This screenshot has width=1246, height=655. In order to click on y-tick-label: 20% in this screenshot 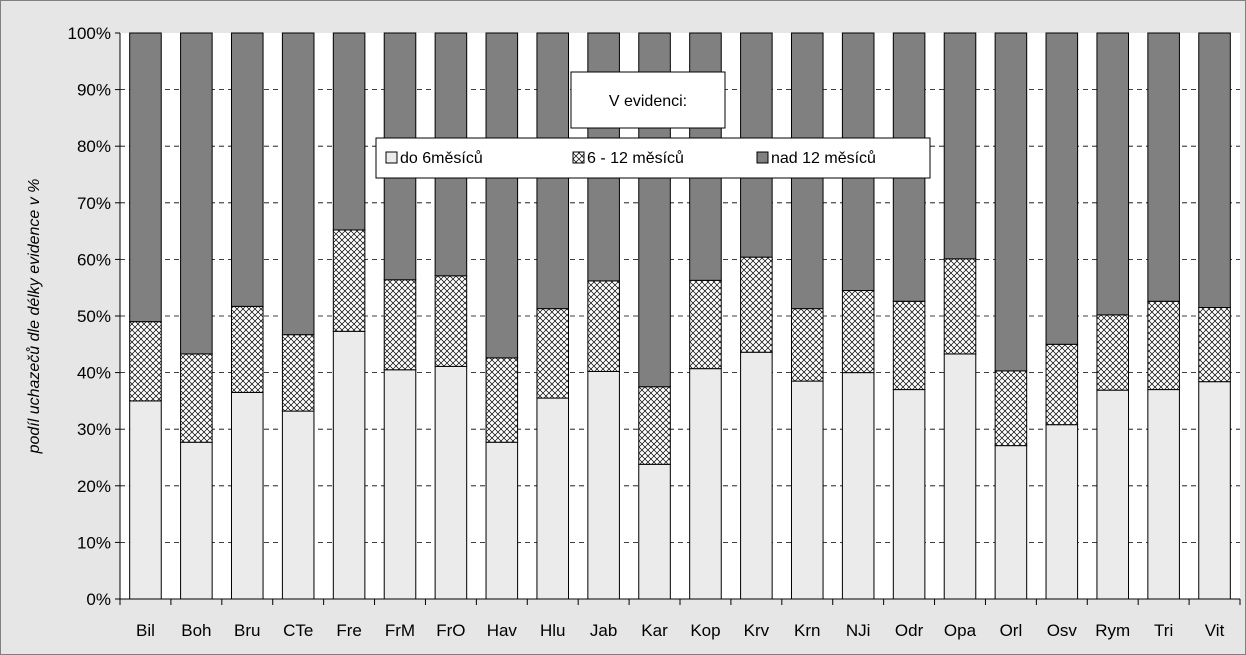, I will do `click(94, 486)`.